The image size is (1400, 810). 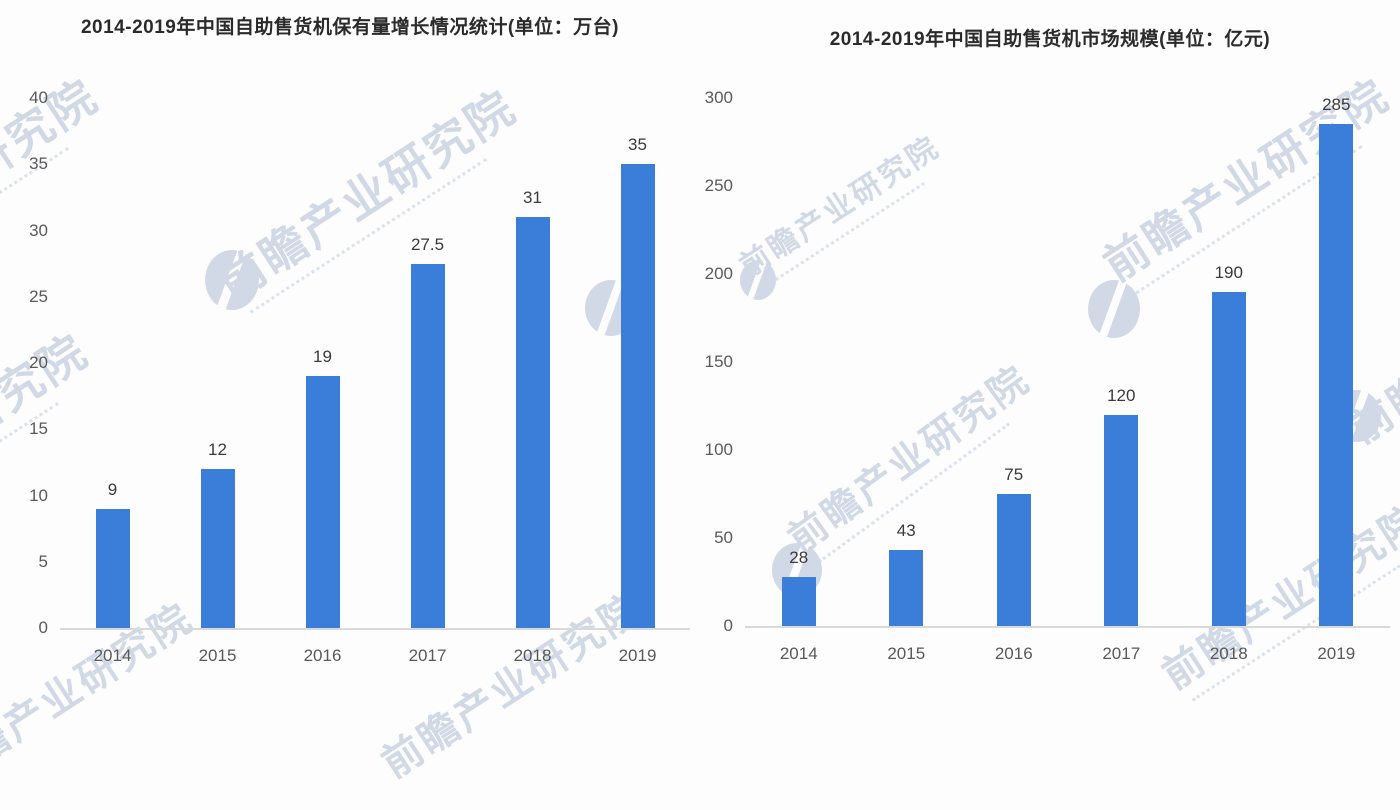 What do you see at coordinates (1050, 39) in the screenshot?
I see `chart-title: 2014-2019年中国自助售货机市场规模(单位：亿元)` at bounding box center [1050, 39].